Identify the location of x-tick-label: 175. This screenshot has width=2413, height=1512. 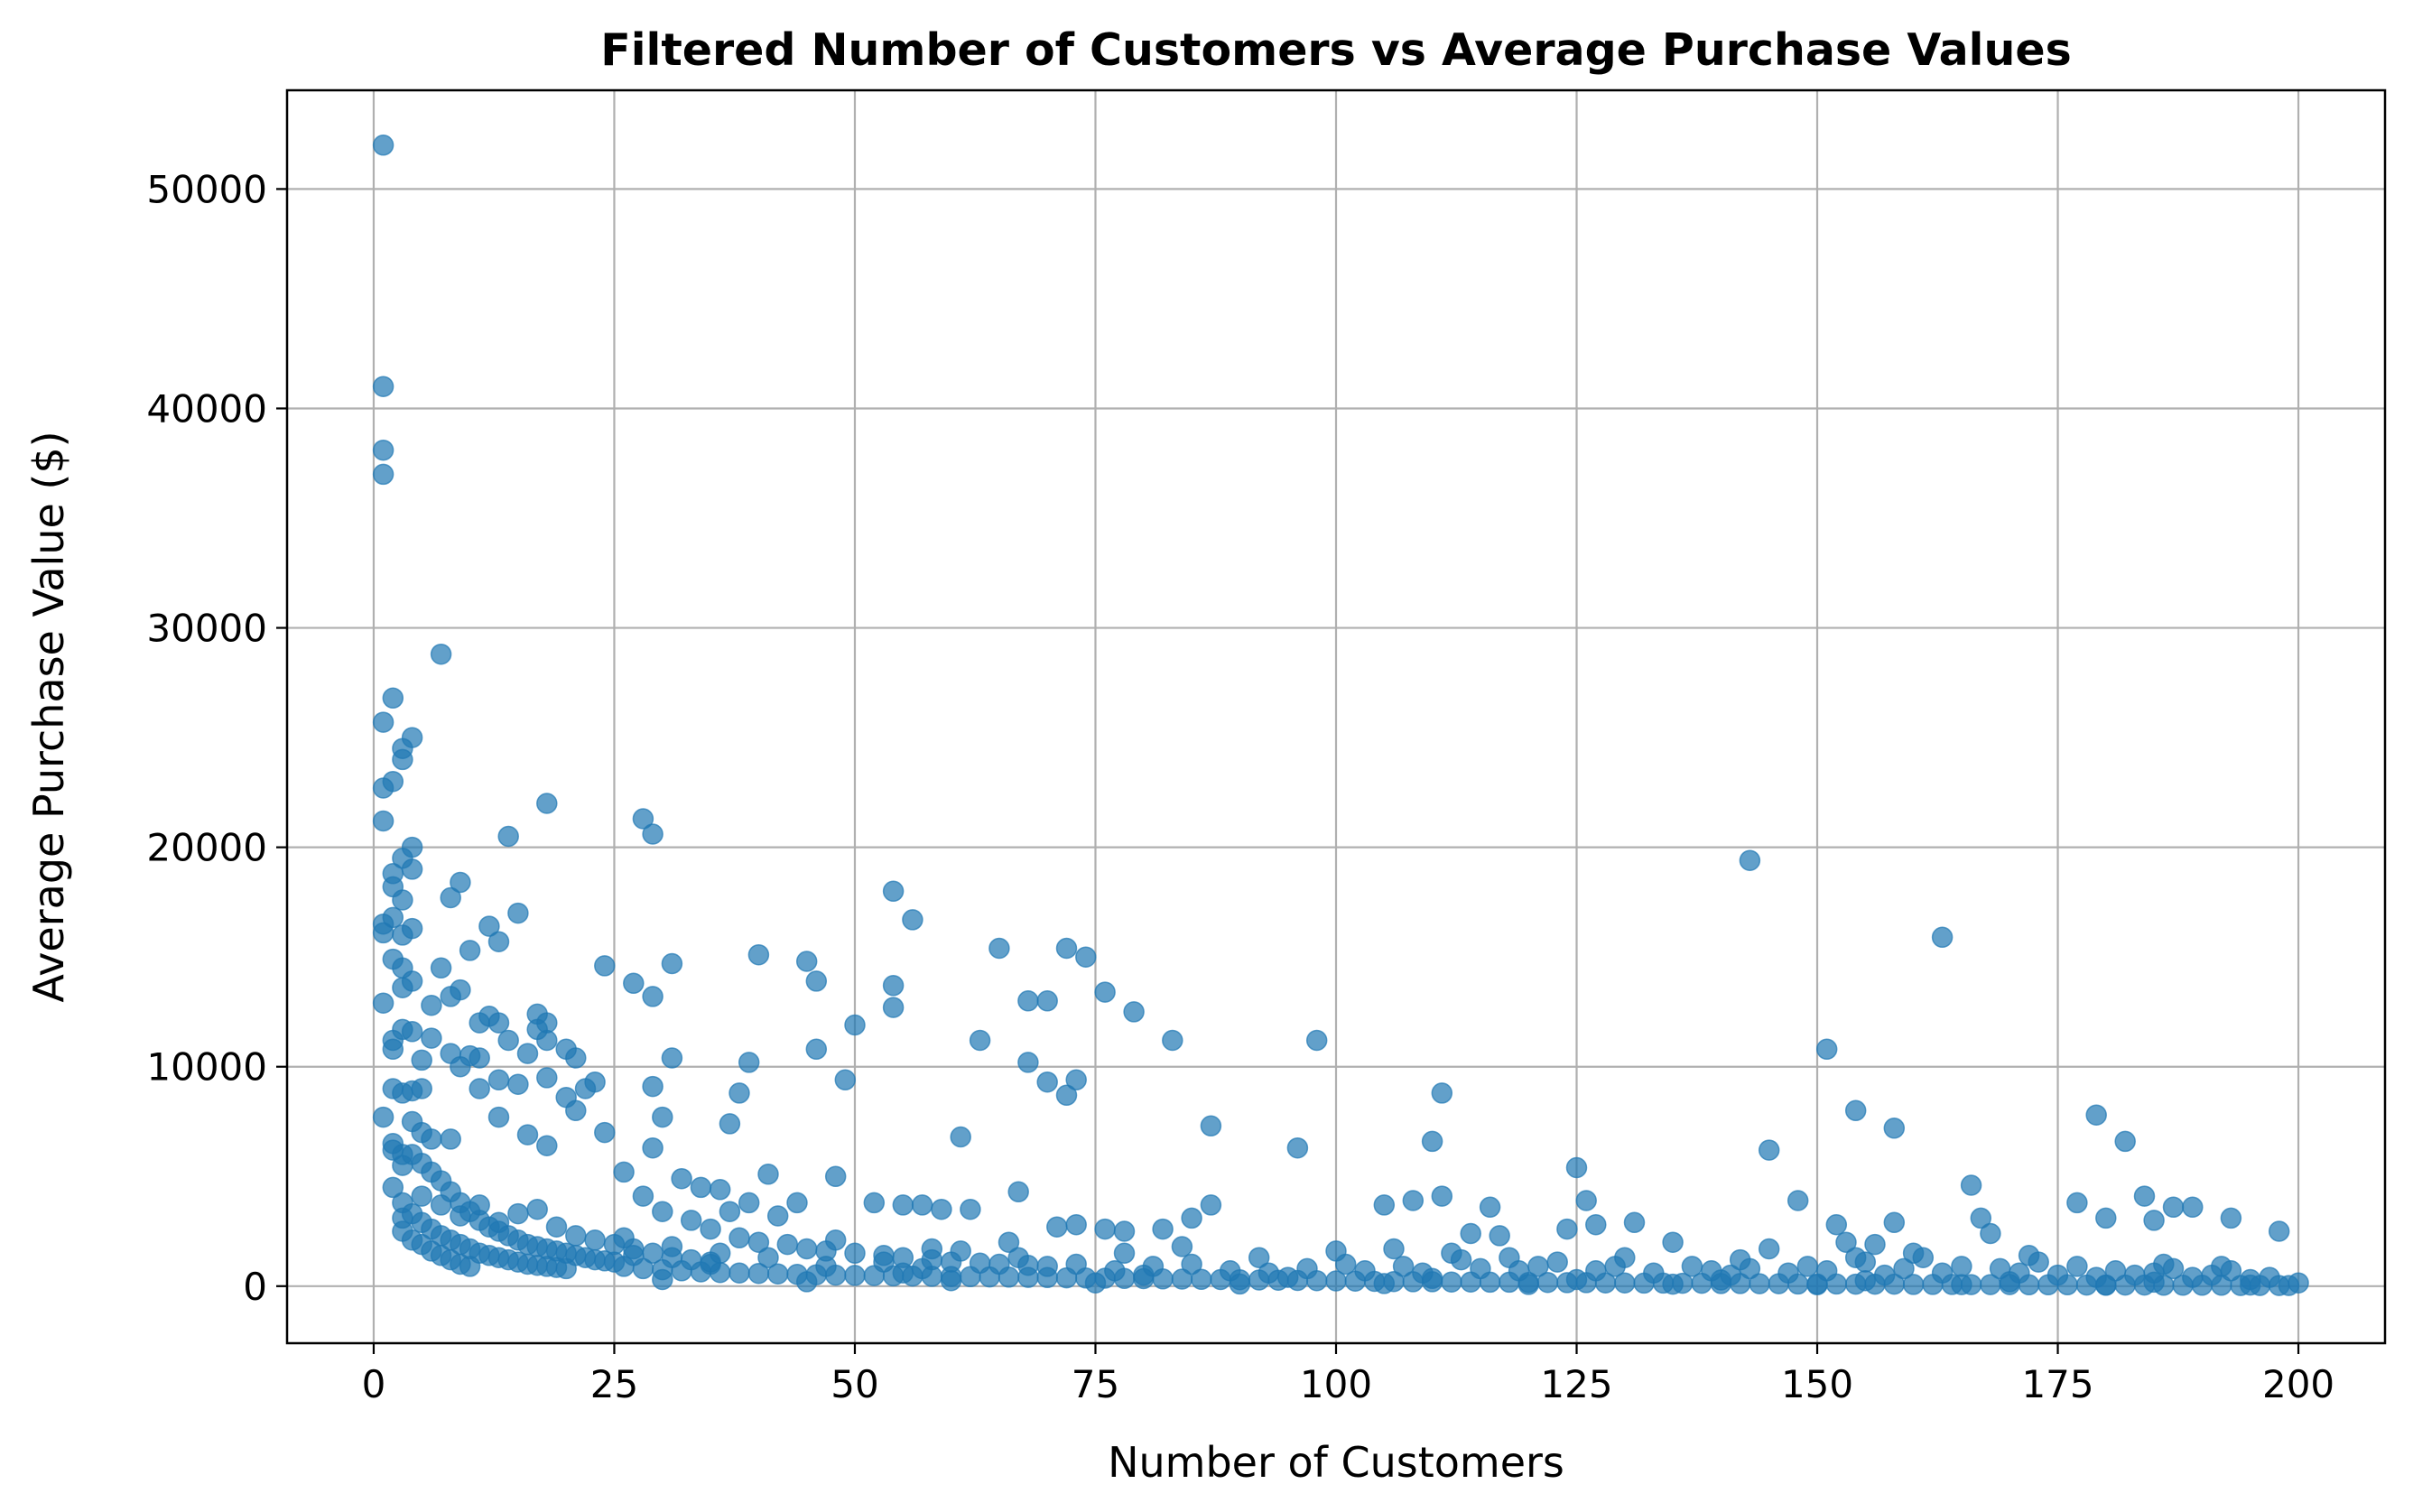
(2057, 1384).